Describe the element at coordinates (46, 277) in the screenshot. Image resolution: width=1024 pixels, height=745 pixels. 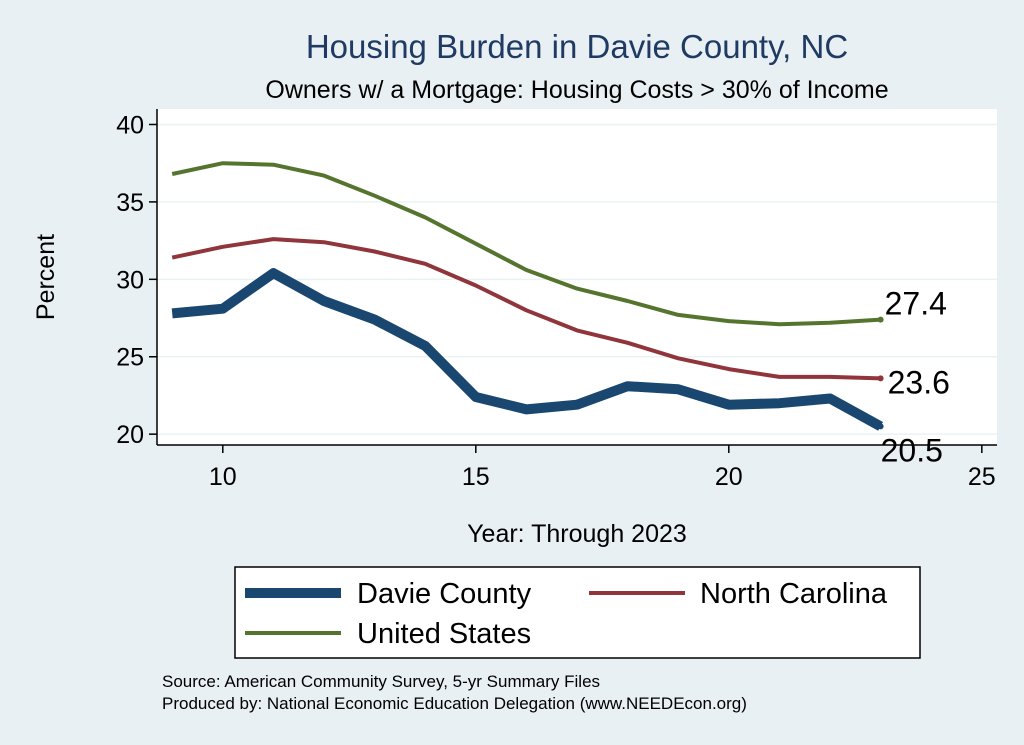
I see `y-axis-title: Percent` at that location.